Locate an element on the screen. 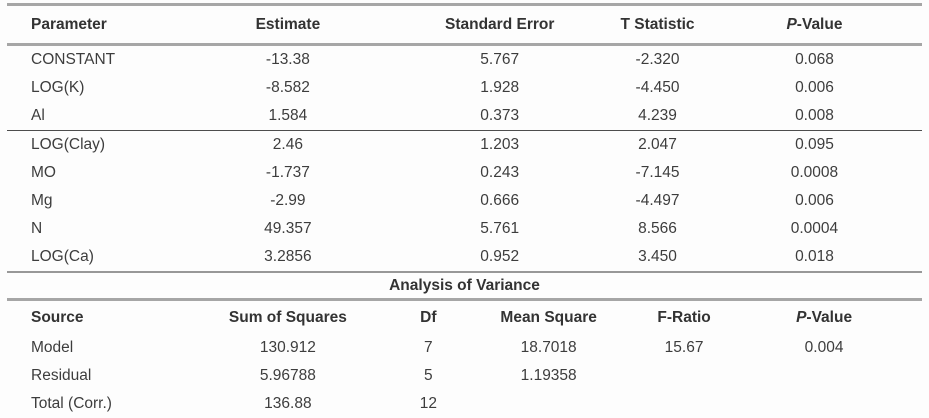  coef-row-constant: CONSTANT -13.38 5.767 -2.320 0.068 is located at coordinates (464, 60).